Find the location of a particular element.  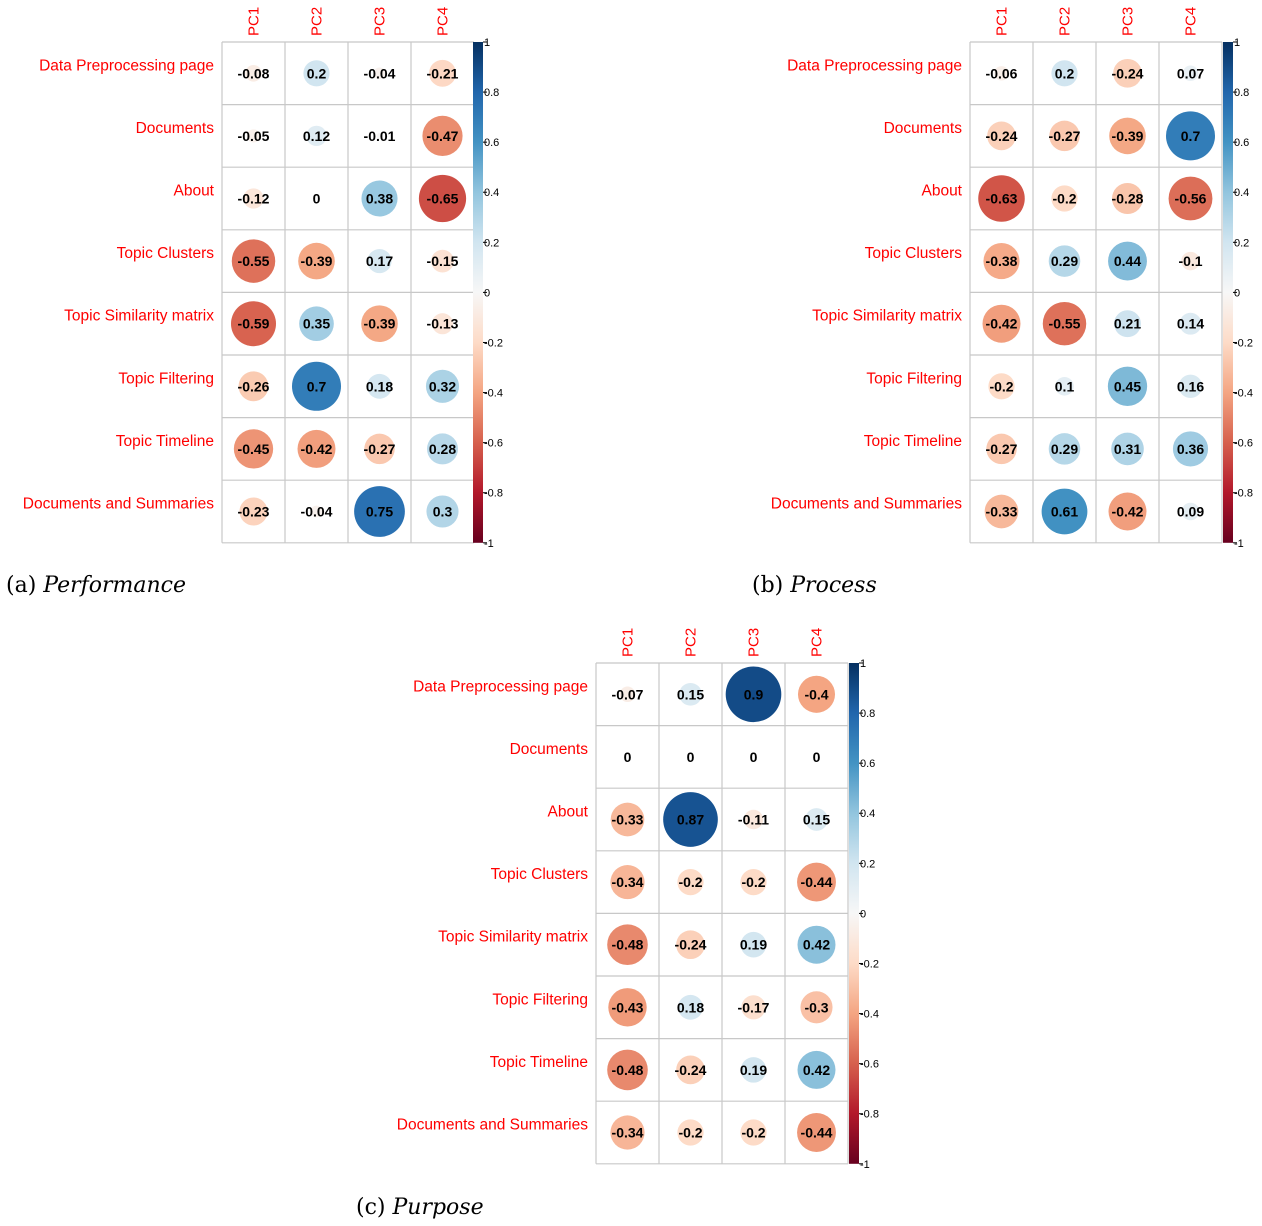

corr-value-label: -0.55 is located at coordinates (254, 261).